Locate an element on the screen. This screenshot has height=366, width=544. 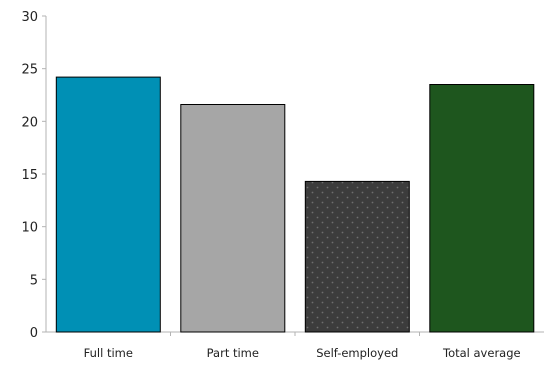
y-tick-labels: 0 5 10 15 20 25 30 is located at coordinates (29, 175).